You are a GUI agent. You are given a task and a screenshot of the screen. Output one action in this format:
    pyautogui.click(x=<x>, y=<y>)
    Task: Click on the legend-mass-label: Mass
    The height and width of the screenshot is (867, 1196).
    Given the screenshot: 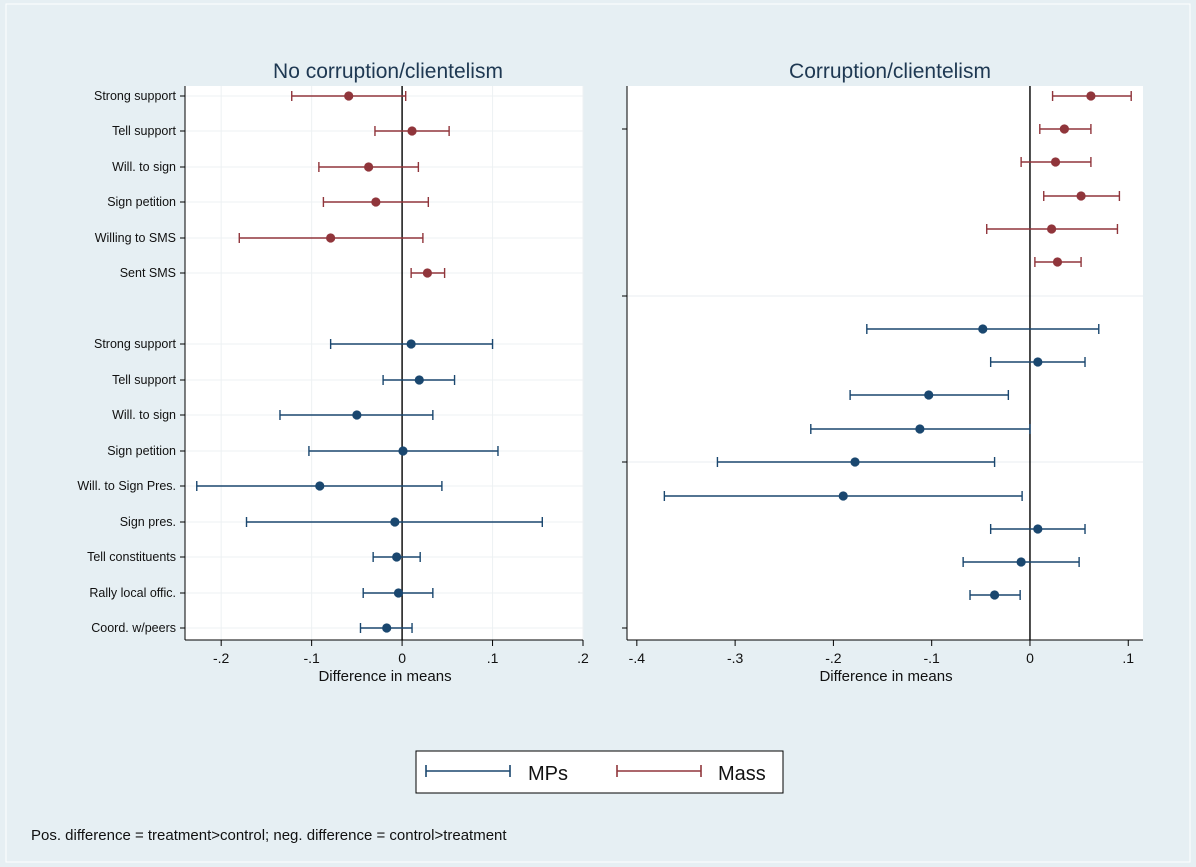 What is the action you would take?
    pyautogui.click(x=742, y=774)
    